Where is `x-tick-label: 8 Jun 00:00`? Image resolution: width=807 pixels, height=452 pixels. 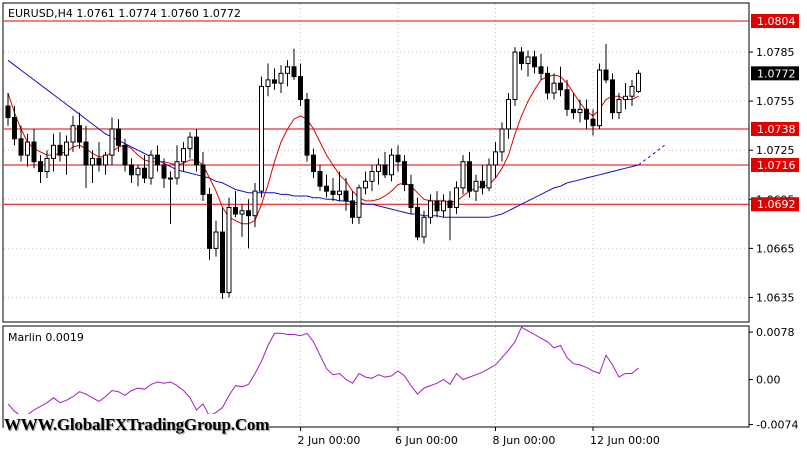
x-tick-label: 8 Jun 00:00 is located at coordinates (524, 440).